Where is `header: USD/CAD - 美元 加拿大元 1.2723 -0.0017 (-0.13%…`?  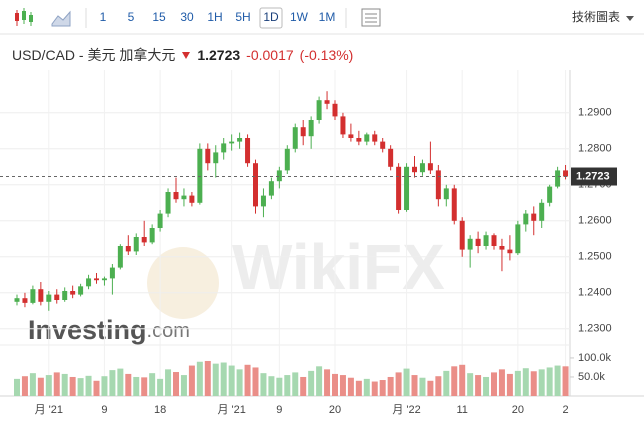 header: USD/CAD - 美元 加拿大元 1.2723 -0.0017 (-0.13%… is located at coordinates (182, 55).